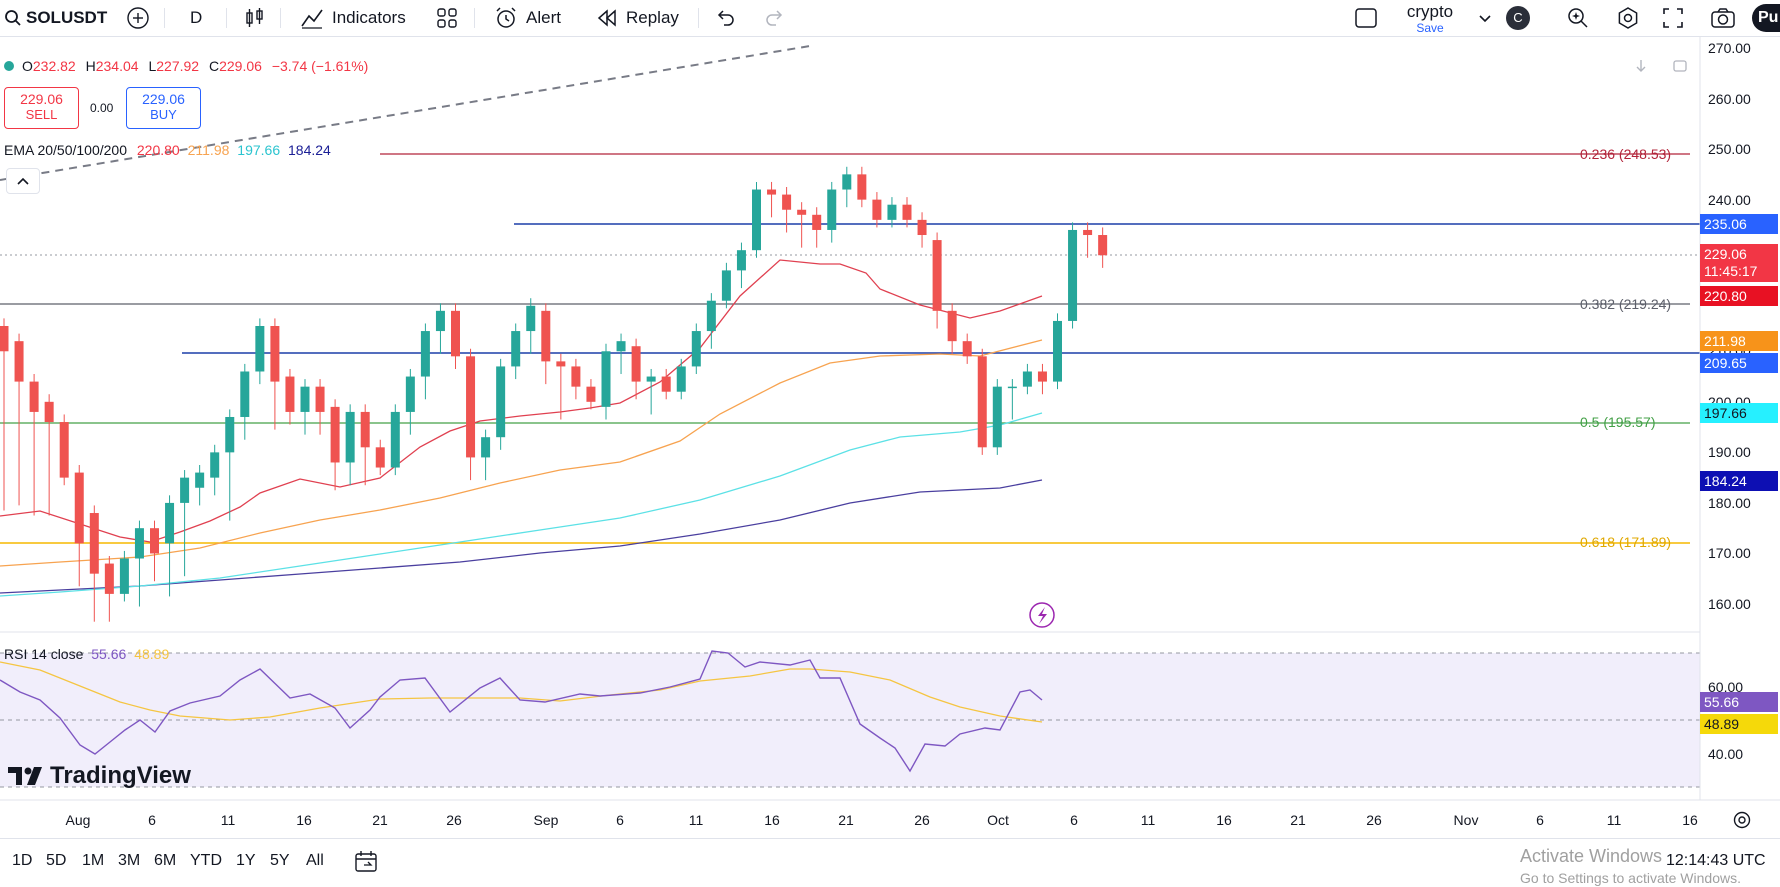  Describe the element at coordinates (725, 18) in the screenshot. I see `undo-button` at that location.